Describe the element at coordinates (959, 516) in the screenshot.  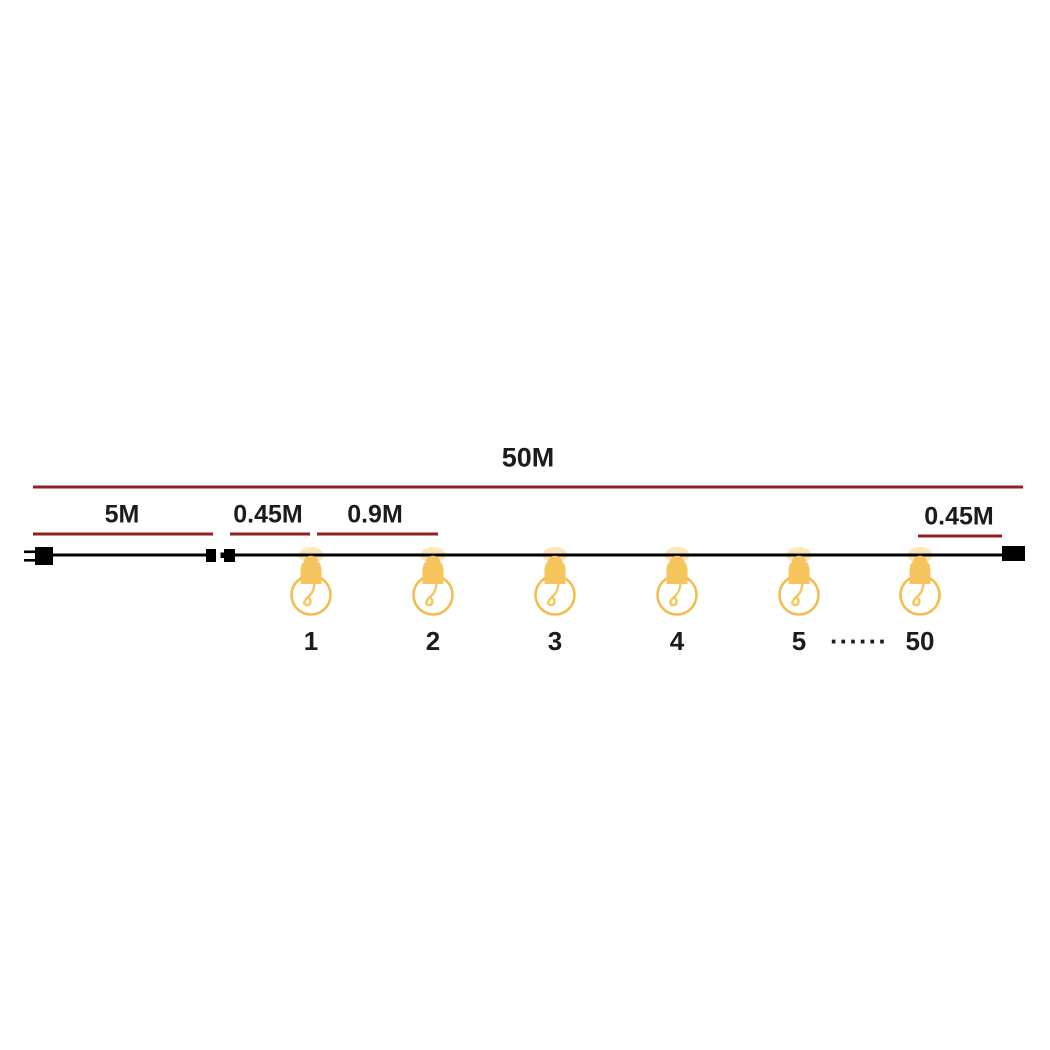
I see `end-gap-label: 0.45M` at that location.